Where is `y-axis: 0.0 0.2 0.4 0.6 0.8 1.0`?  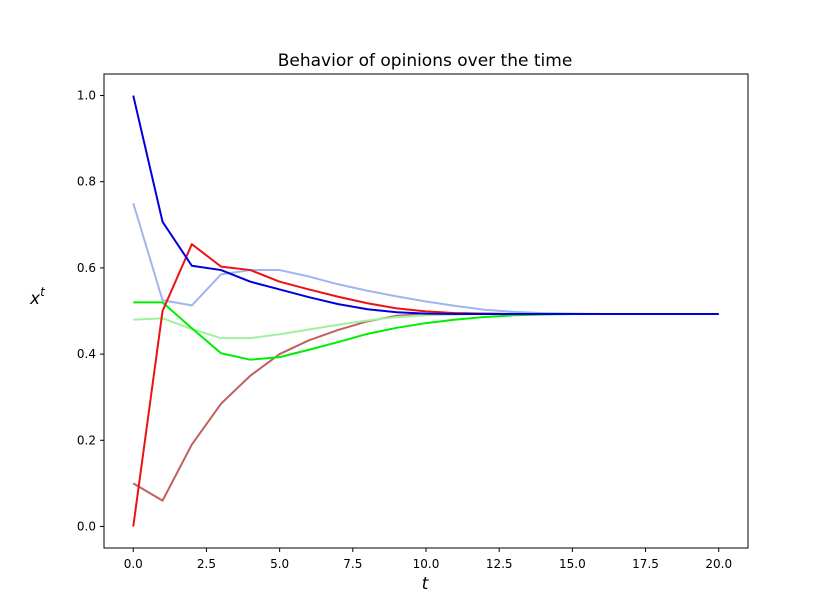
y-axis: 0.0 0.2 0.4 0.6 0.8 1.0 is located at coordinates (90, 311).